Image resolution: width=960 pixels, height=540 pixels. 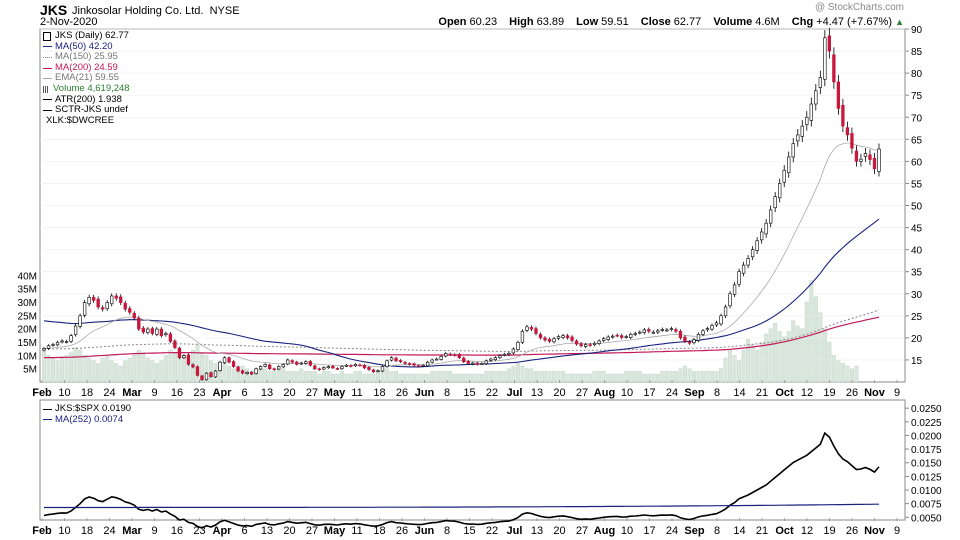 What do you see at coordinates (86, 89) in the screenshot?
I see `legend-item: Volume 4,619,248` at bounding box center [86, 89].